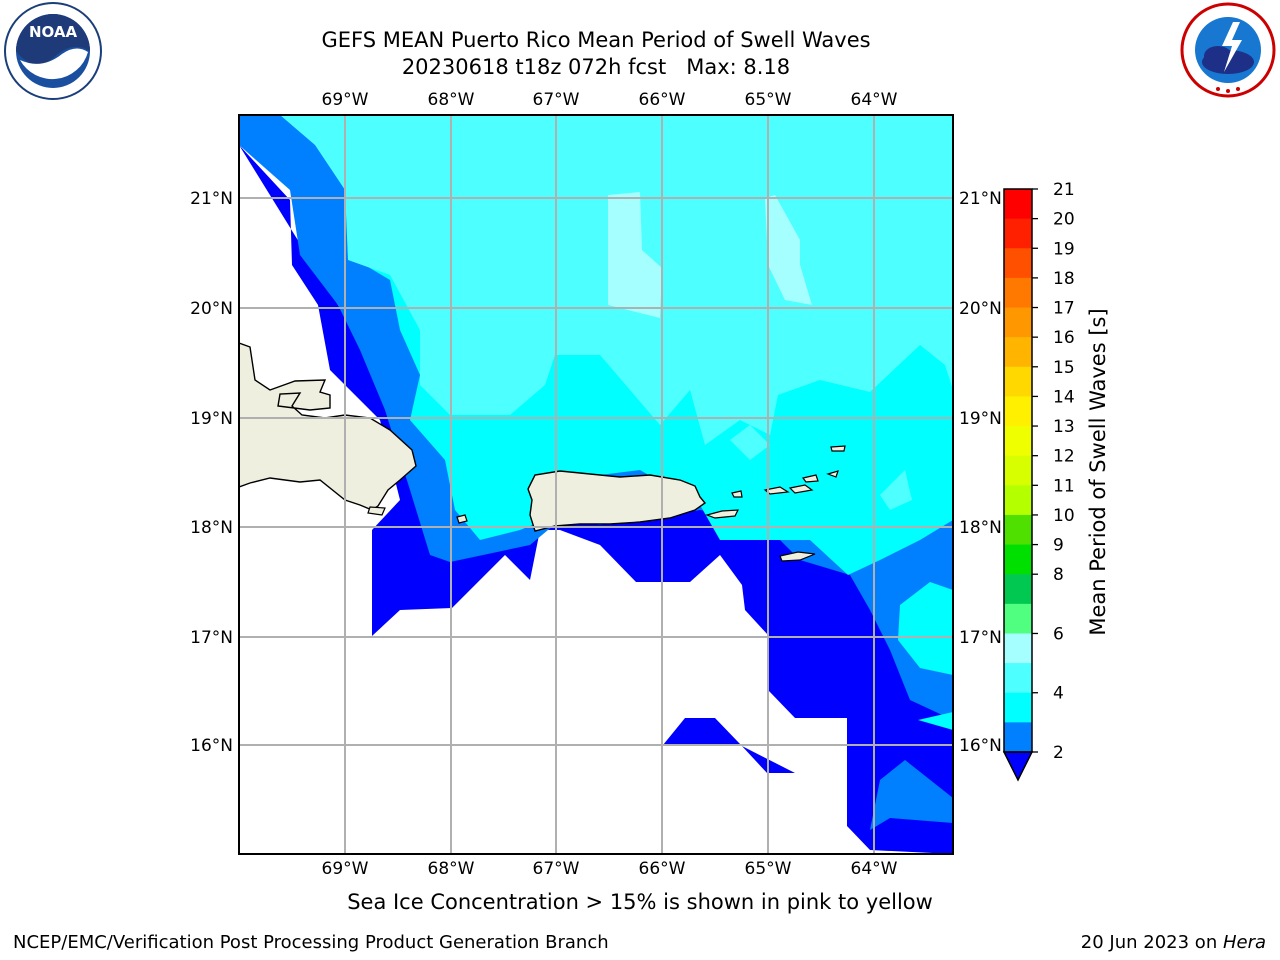  I want to click on lon-label-top: 69°W, so click(345, 100).